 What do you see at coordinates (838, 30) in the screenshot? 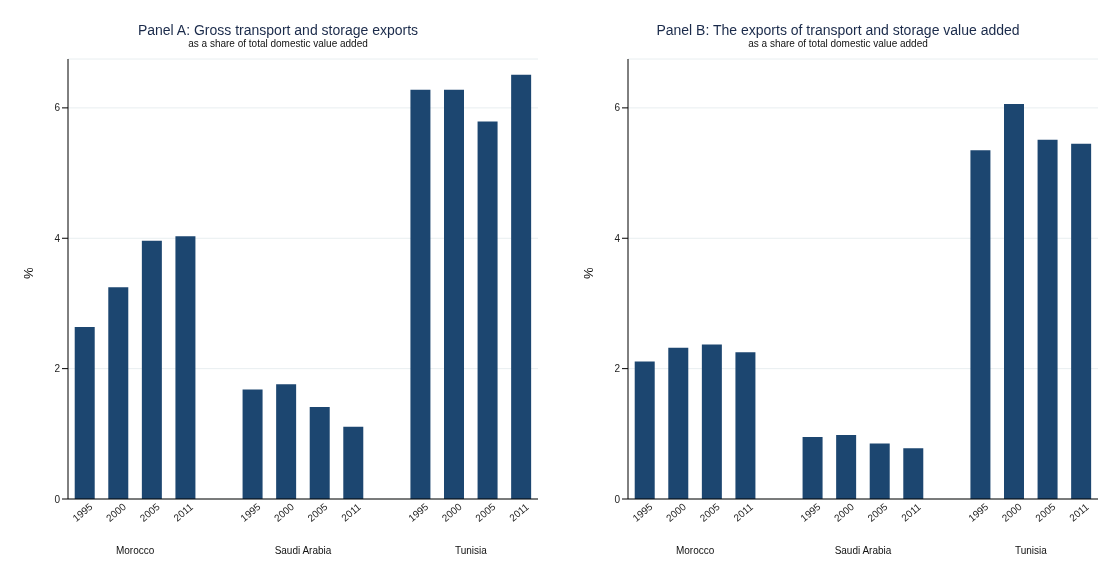
I see `chart-title: Panel B: The exports of transport and storage value added` at bounding box center [838, 30].